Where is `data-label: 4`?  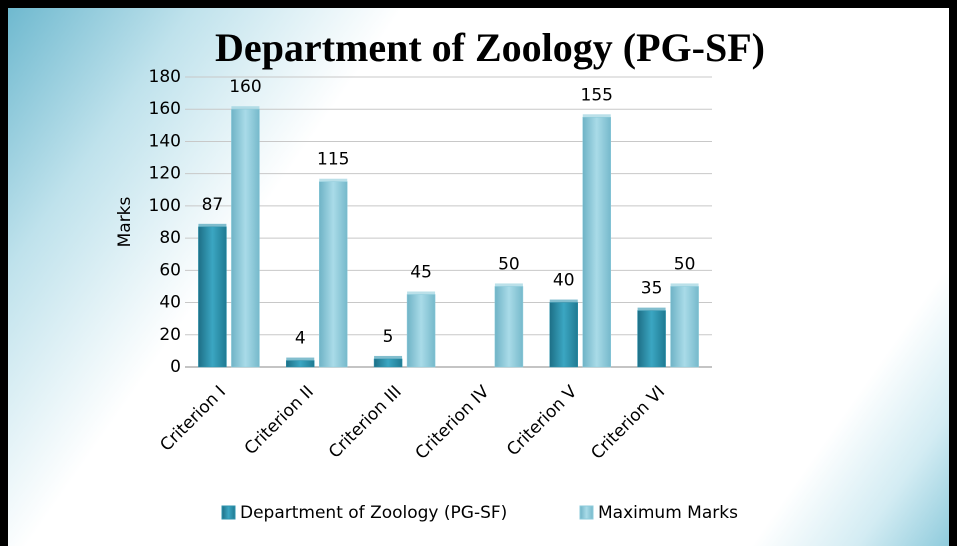
data-label: 4 is located at coordinates (300, 339).